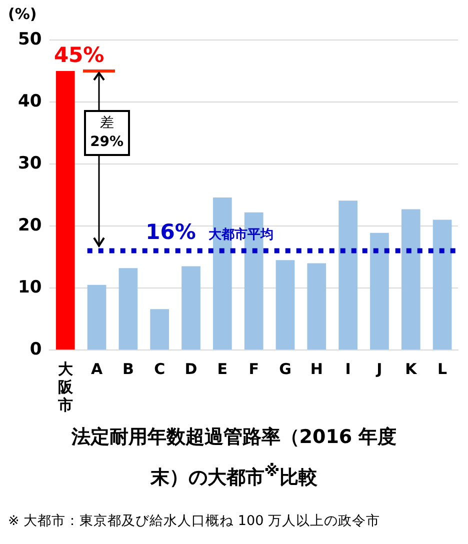 Image resolution: width=468 pixels, height=544 pixels. What do you see at coordinates (30, 287) in the screenshot?
I see `y-tick-label: 10` at bounding box center [30, 287].